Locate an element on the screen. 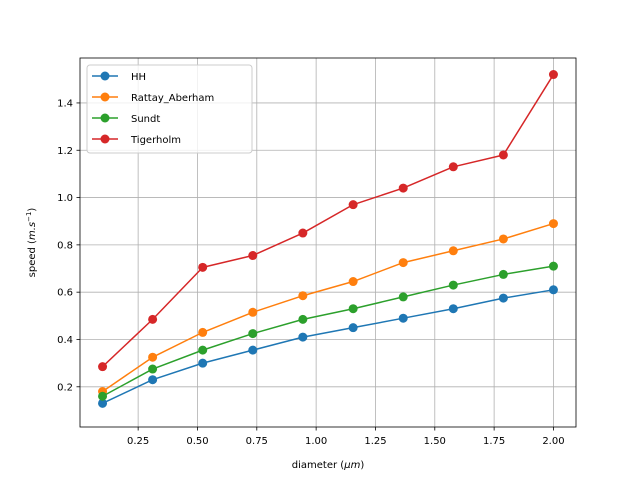 This screenshot has width=640, height=484. y-tick-label: 1.4 is located at coordinates (65, 103).